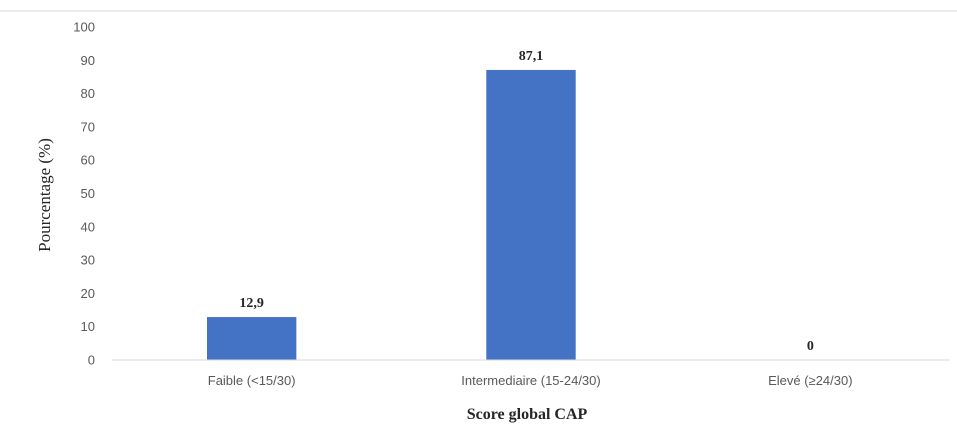  I want to click on y-tick-label: 100, so click(84, 27).